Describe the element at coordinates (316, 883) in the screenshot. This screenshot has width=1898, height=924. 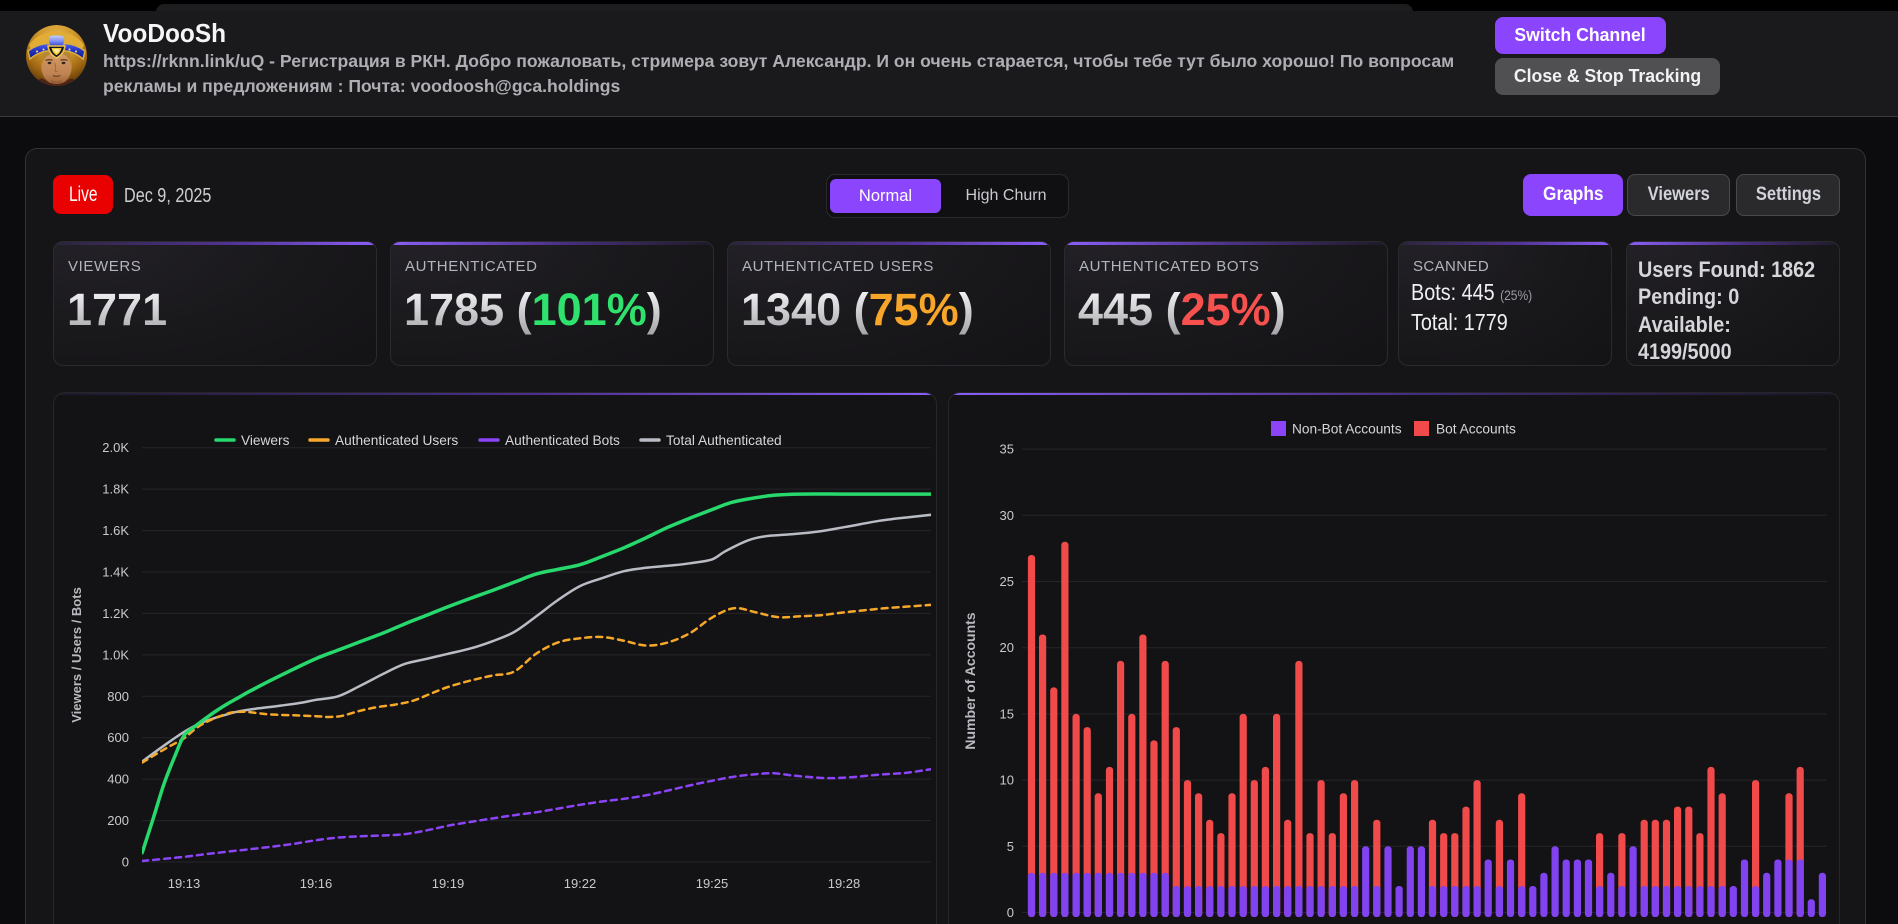
I see `svg-text: 19:16` at that location.